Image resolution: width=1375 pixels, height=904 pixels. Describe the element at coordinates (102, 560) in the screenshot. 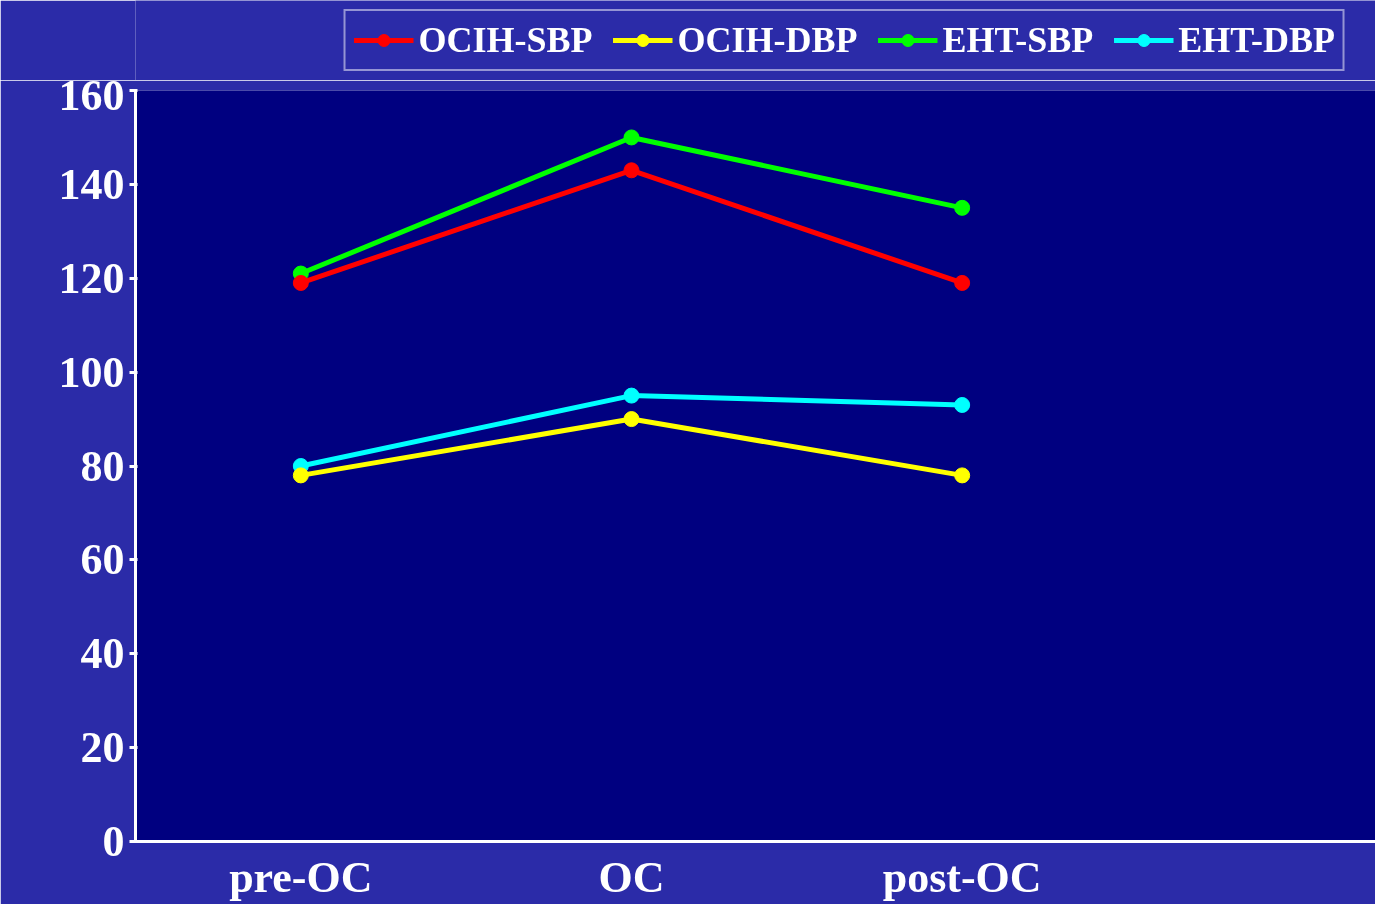

I see `y-tick-label: 60` at that location.